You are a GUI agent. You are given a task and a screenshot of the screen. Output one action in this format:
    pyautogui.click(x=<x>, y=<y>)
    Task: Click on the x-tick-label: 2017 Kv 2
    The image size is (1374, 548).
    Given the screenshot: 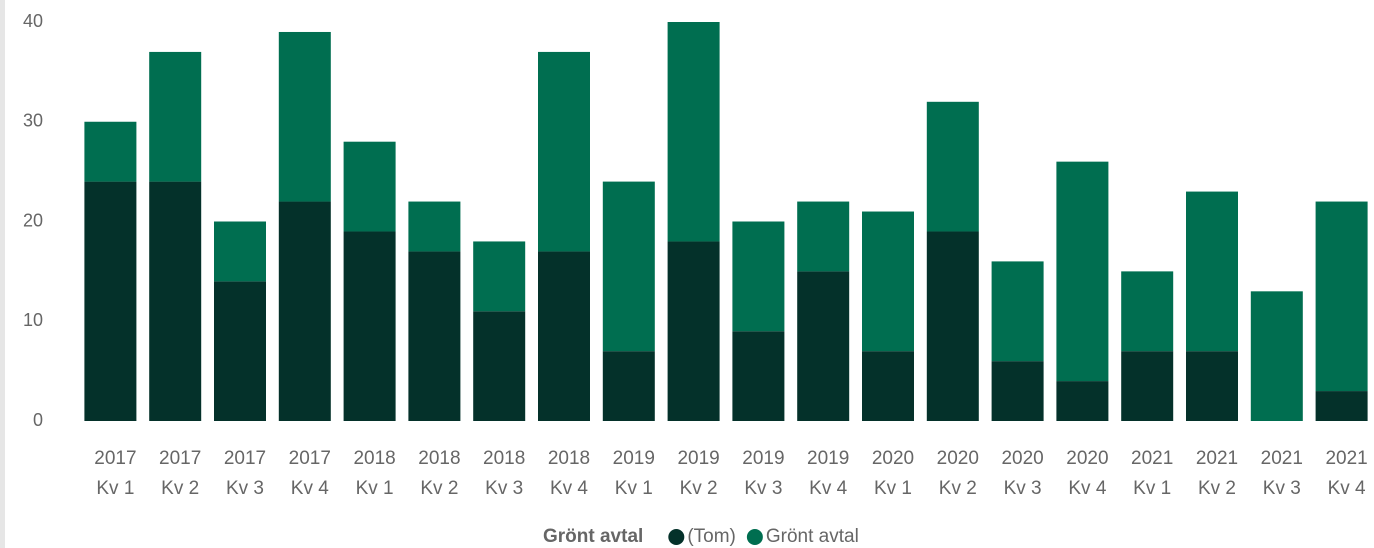 What is the action you would take?
    pyautogui.click(x=180, y=473)
    